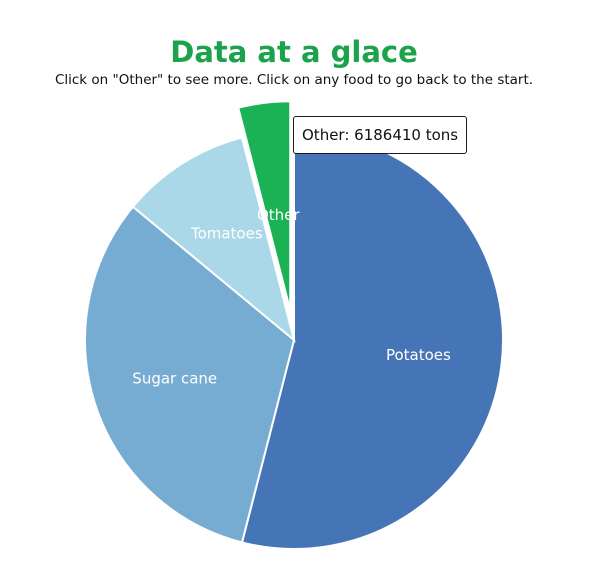 The width and height of the screenshot is (599, 571). Describe the element at coordinates (278, 215) in the screenshot. I see `slice-label-other: Other` at that location.